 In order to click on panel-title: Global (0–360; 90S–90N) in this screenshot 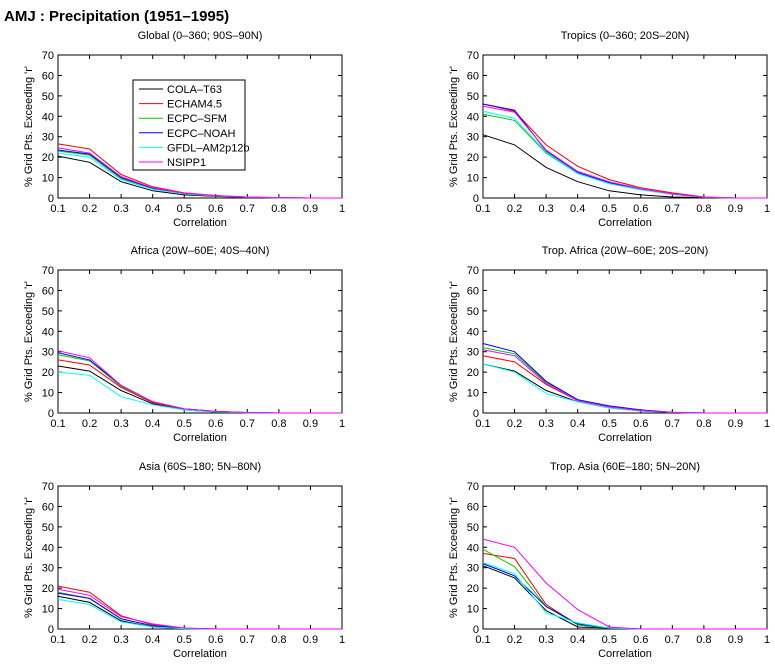, I will do `click(200, 36)`.